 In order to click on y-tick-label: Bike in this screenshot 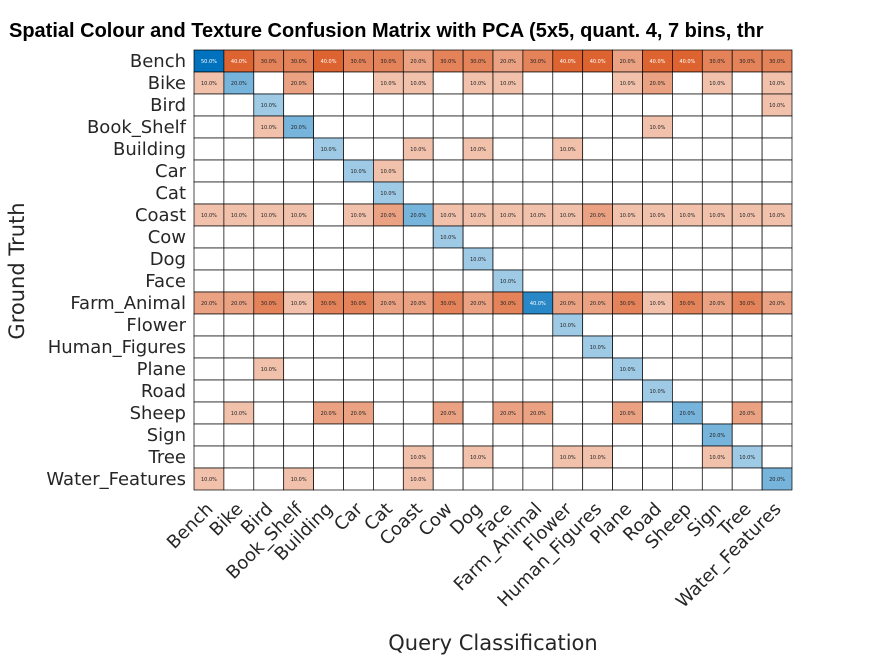, I will do `click(167, 83)`.